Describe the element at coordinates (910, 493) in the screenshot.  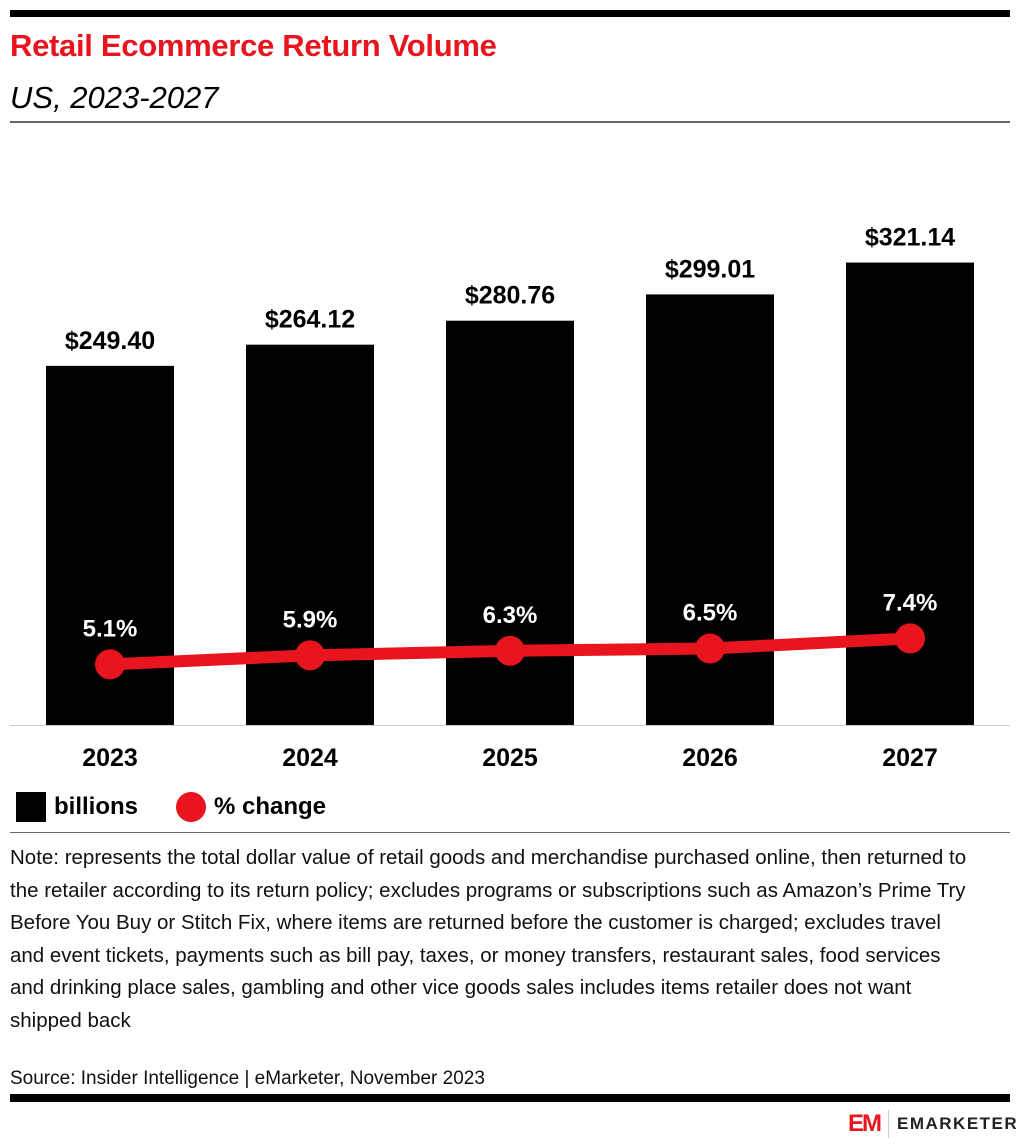
I see `bar` at that location.